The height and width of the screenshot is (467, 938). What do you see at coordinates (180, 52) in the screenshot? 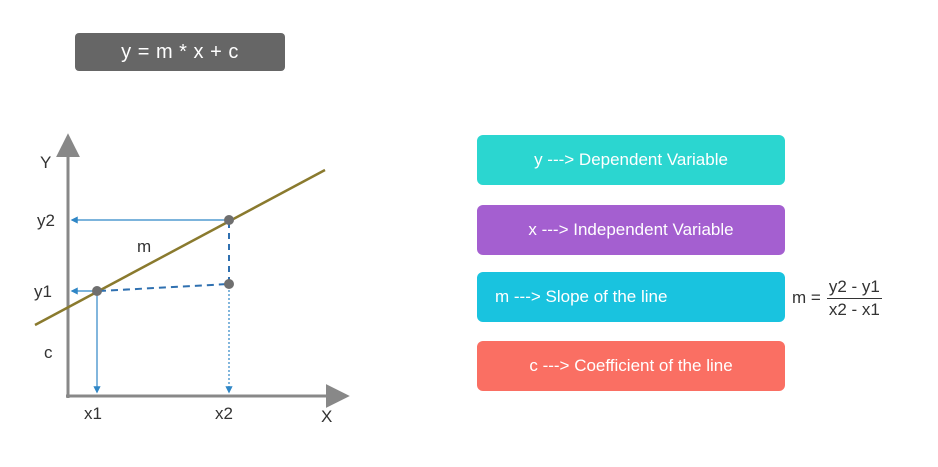
I see `equation-banner: y = m * x + c` at bounding box center [180, 52].